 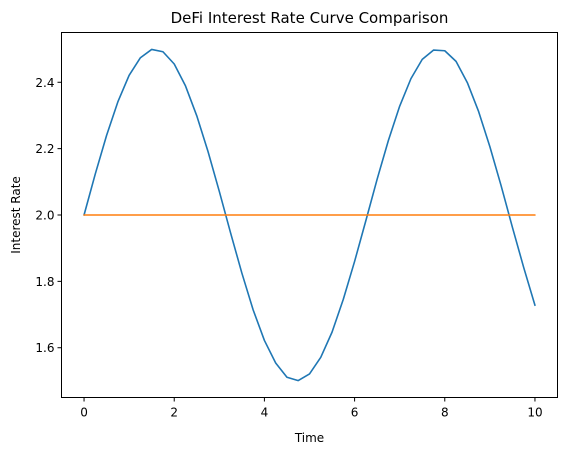 I want to click on y-tick-label: 1.8, so click(x=44, y=282).